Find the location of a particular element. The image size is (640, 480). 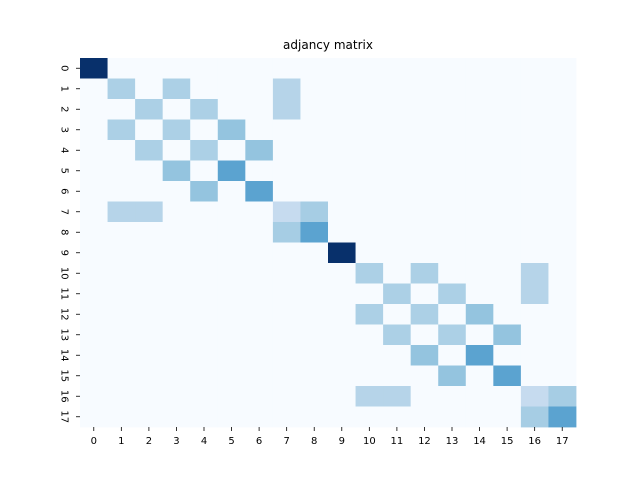

x-tick-label-15: 15 is located at coordinates (507, 441).